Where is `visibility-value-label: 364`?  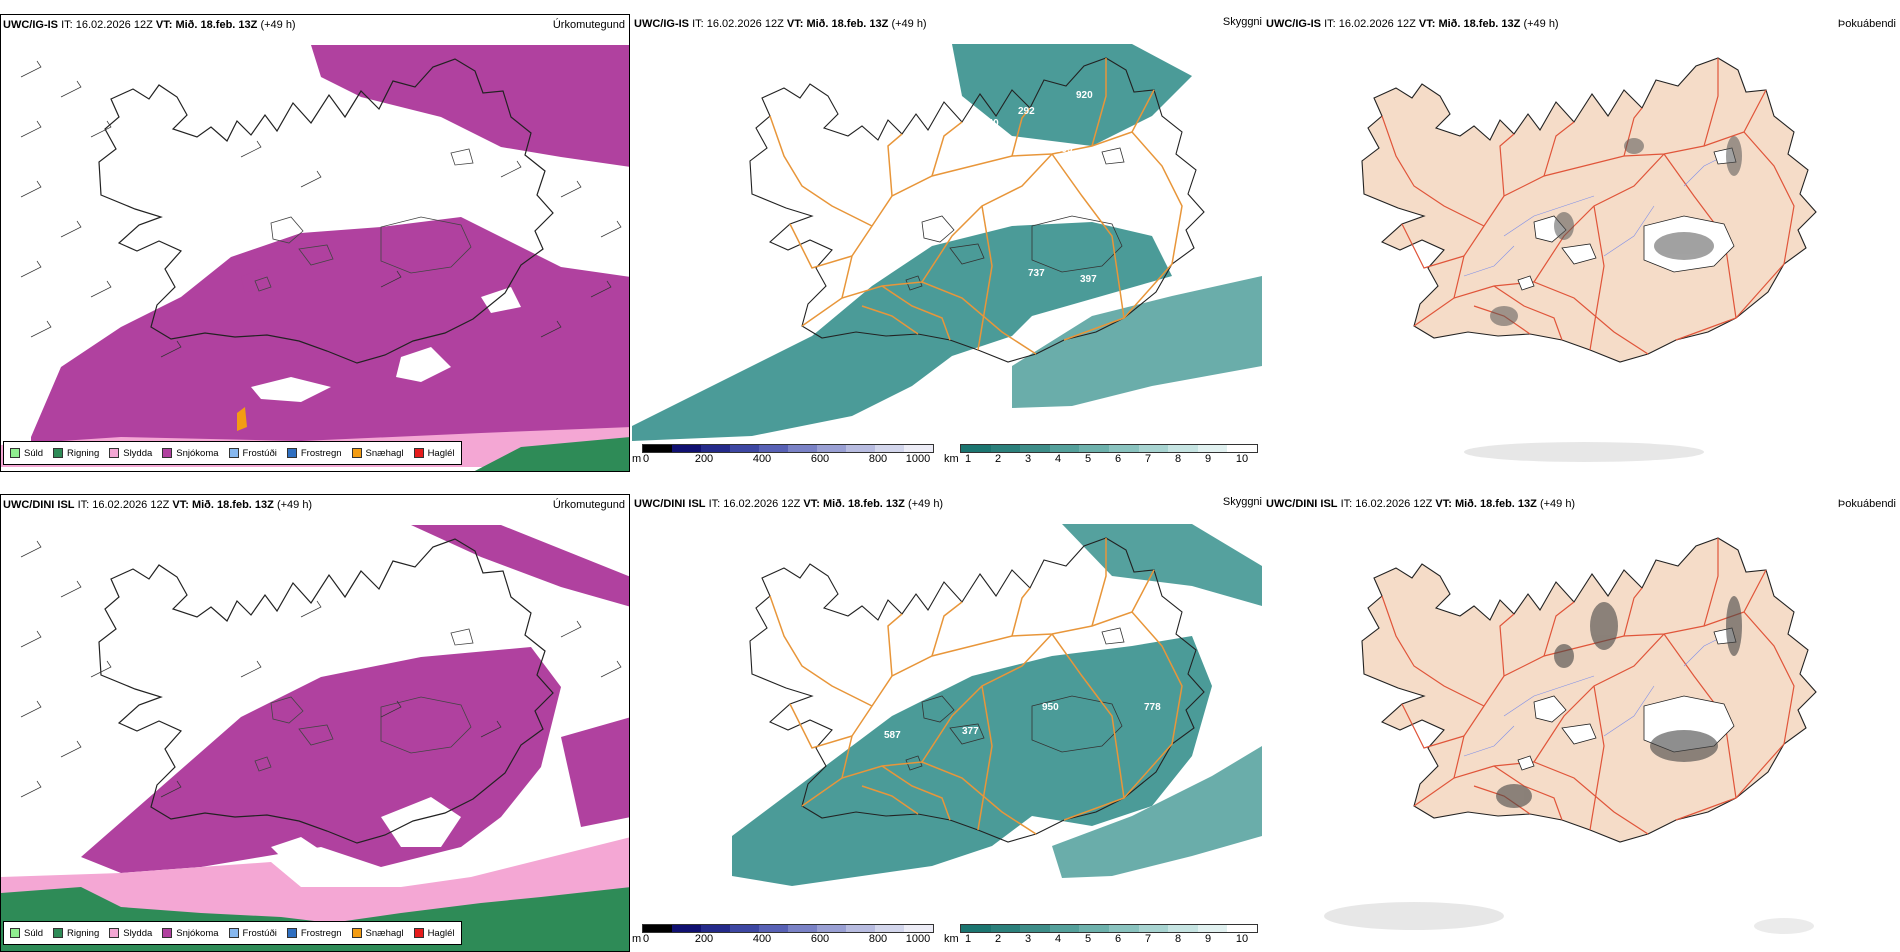
visibility-value-label: 364 is located at coordinates (922, 897).